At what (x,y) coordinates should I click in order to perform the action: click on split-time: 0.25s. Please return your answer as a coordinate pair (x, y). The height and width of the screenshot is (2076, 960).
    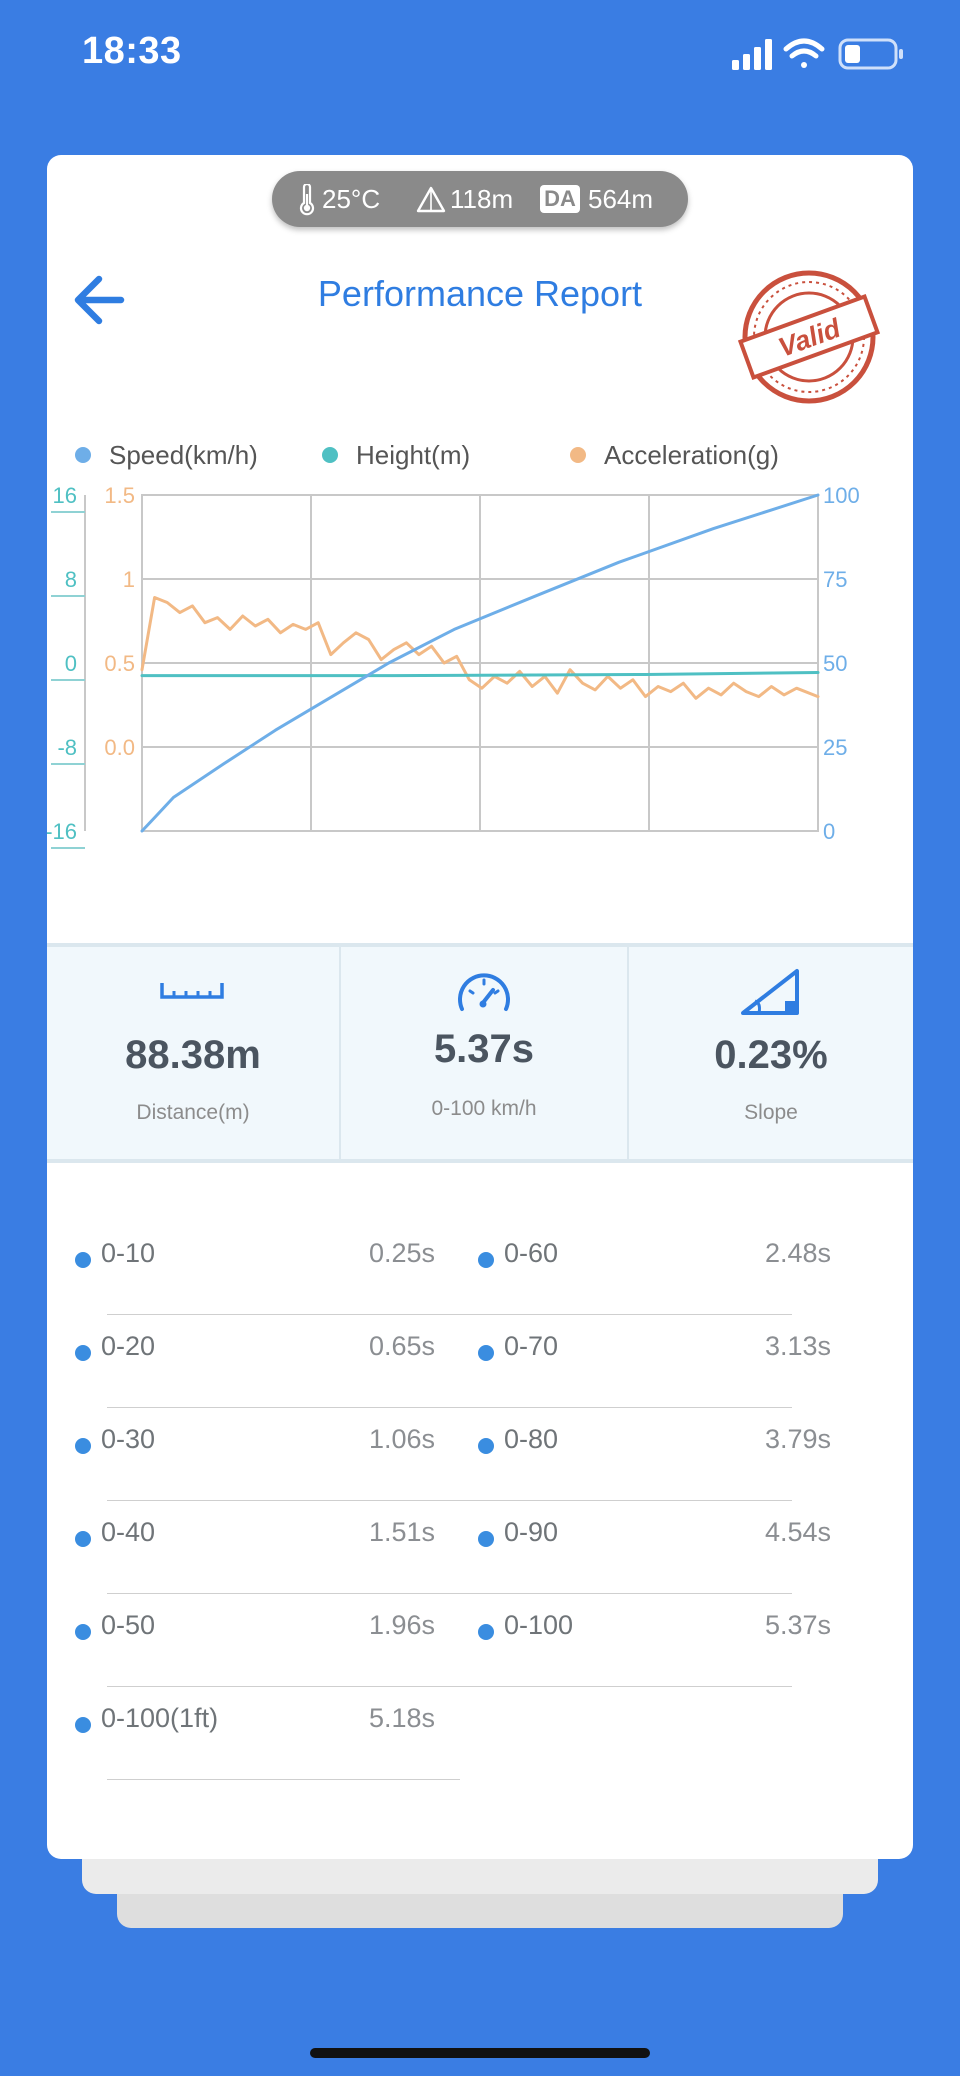
    Looking at the image, I should click on (401, 1253).